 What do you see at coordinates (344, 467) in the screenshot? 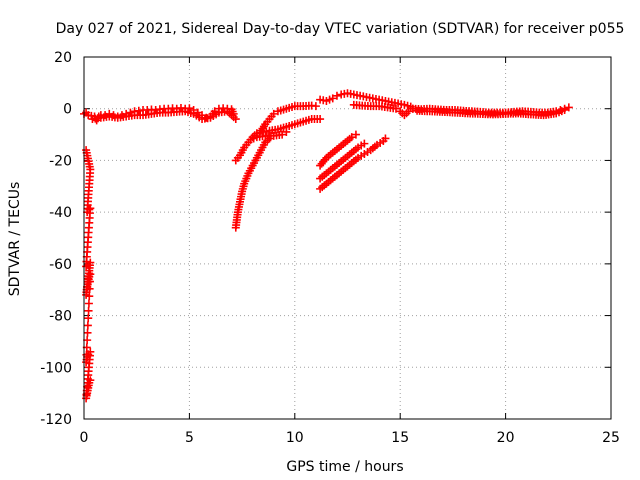
I see `x-axis-title: GPS time / hours` at bounding box center [344, 467].